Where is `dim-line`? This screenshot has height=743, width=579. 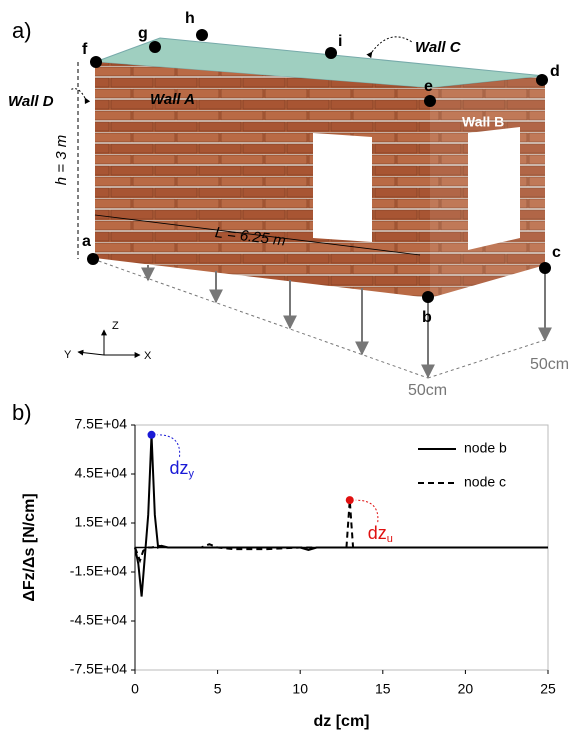 dim-line is located at coordinates (257, 235).